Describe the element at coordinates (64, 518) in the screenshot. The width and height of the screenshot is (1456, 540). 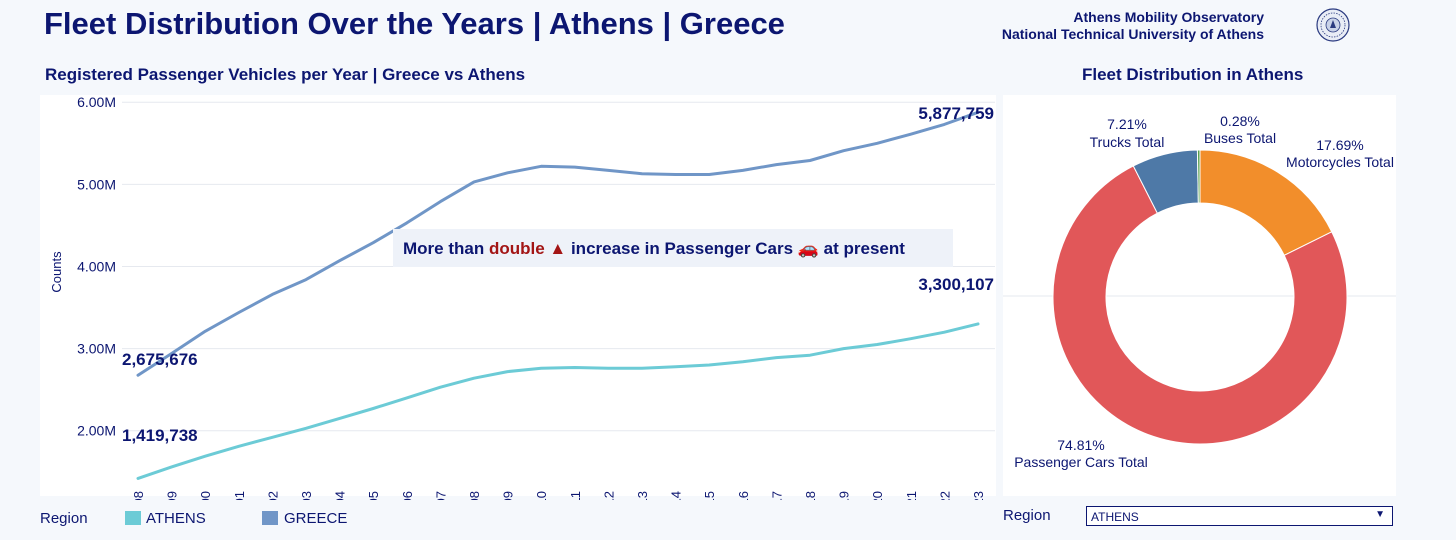
I see `legend-title: Region` at that location.